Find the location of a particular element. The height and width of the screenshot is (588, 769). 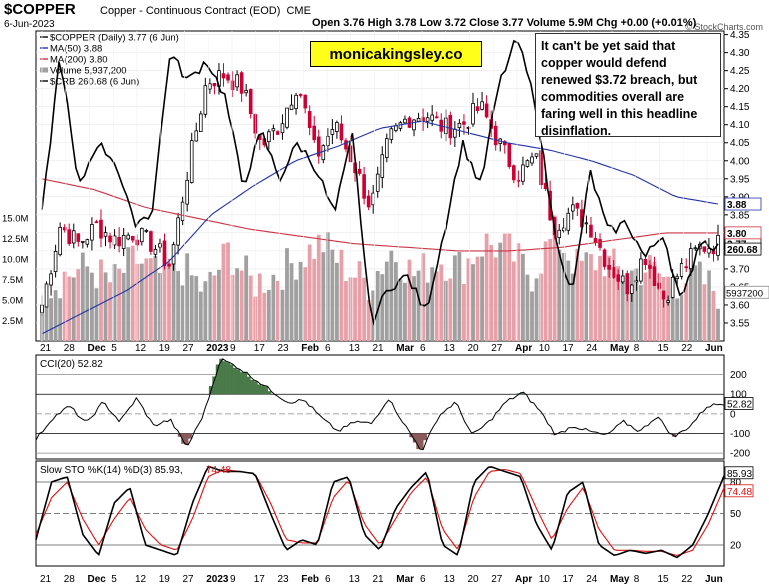

x-axis-label-bottom: 21 is located at coordinates (46, 579).